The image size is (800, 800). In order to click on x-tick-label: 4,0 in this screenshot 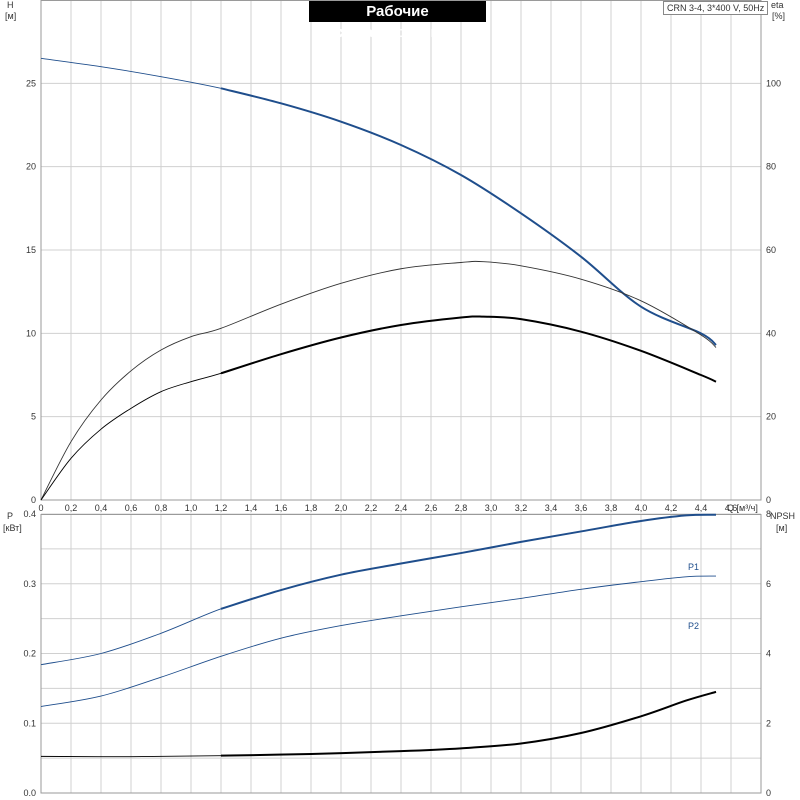, I will do `click(641, 508)`.